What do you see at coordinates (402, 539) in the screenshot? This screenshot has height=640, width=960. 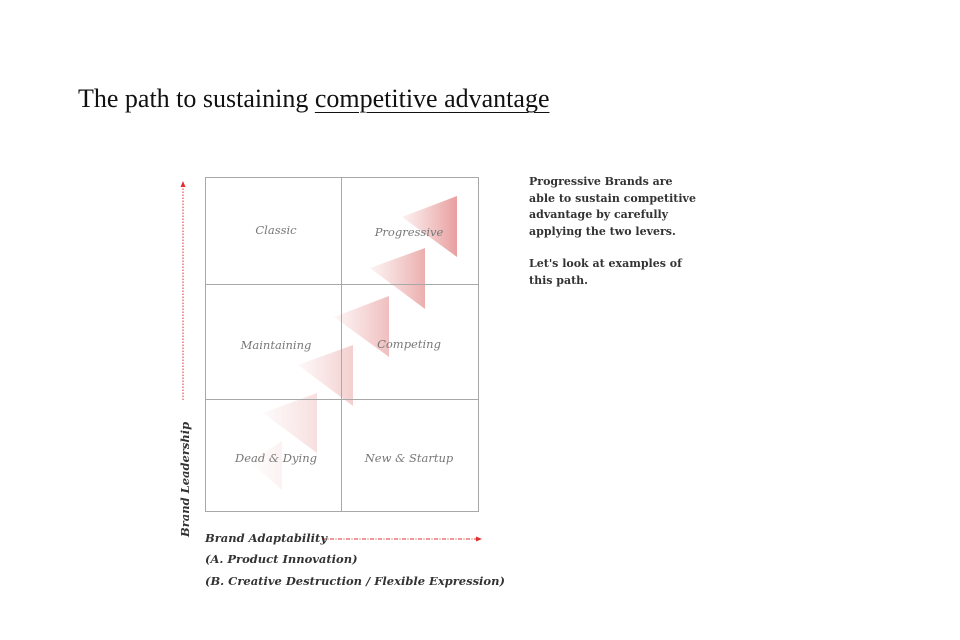 I see `x-axis-arrow` at bounding box center [402, 539].